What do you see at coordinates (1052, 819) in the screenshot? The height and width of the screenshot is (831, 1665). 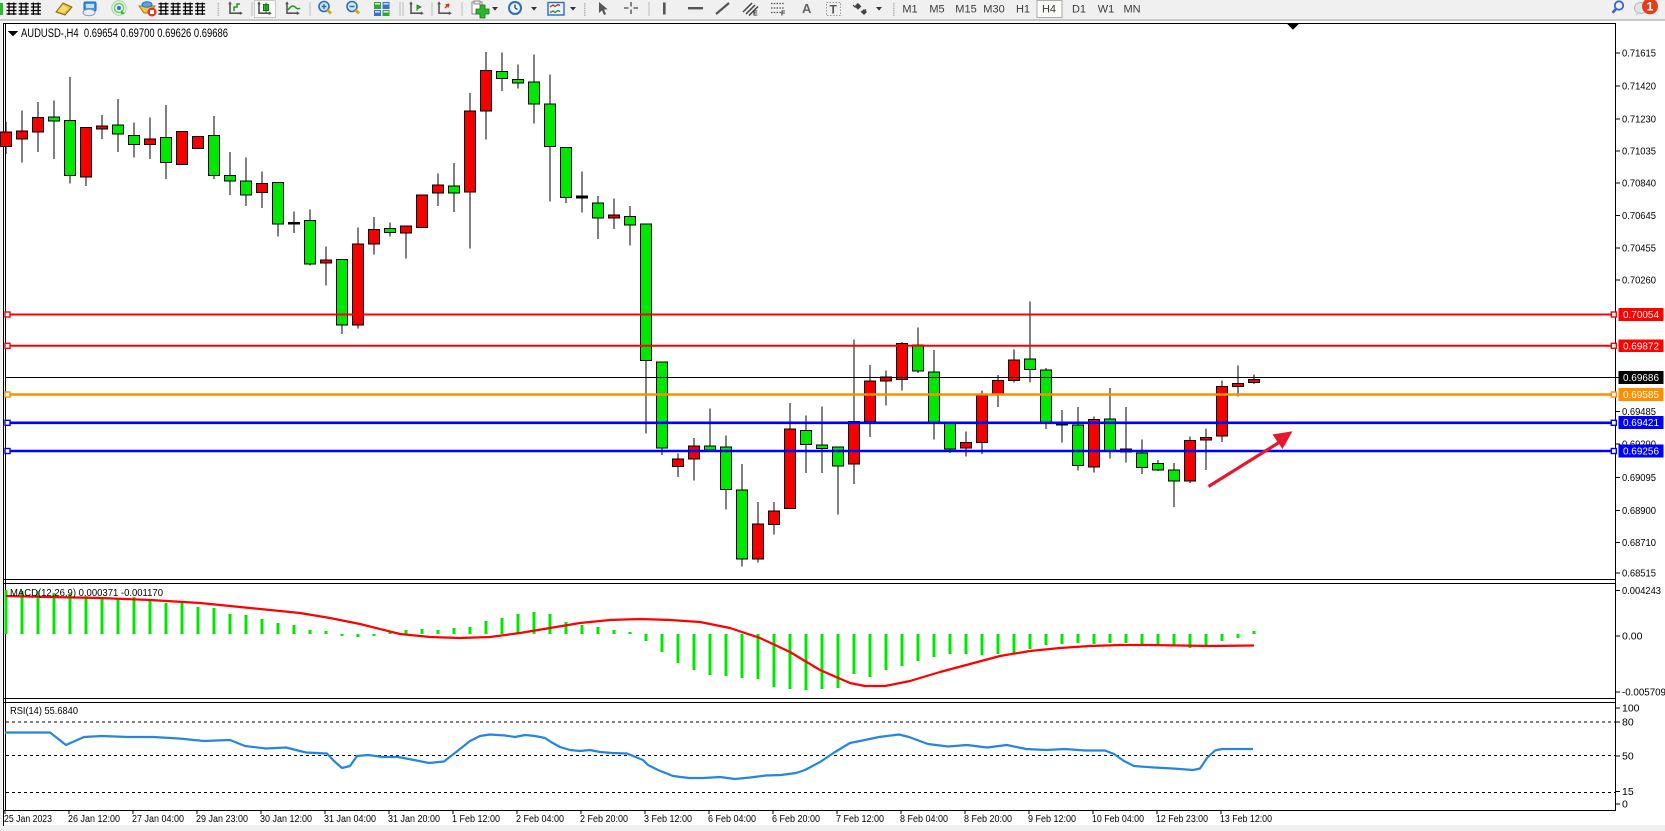 I see `svg-text: 9 Feb 12:00` at bounding box center [1052, 819].